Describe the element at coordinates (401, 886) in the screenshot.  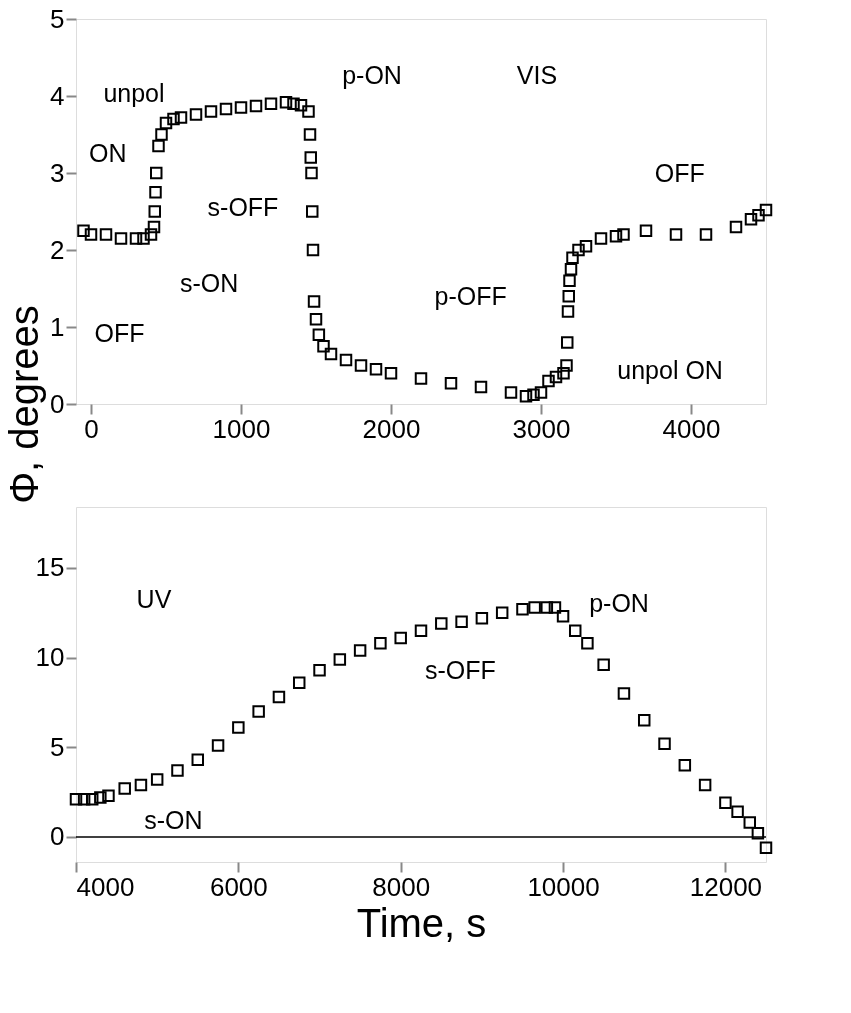
I see `x-tick-label: 8000` at that location.